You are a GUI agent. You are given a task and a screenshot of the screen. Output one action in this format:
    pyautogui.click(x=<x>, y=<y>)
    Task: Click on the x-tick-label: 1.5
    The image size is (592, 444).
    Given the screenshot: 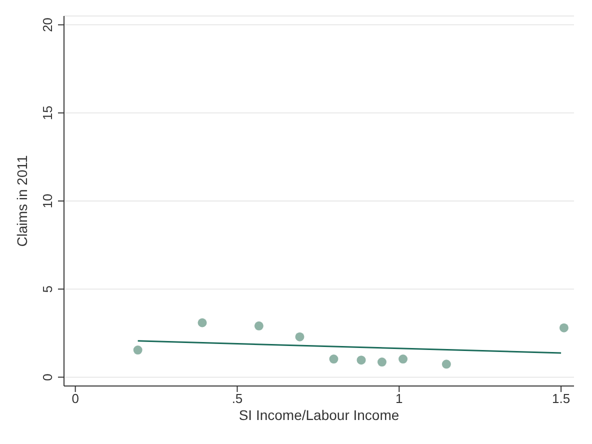 What is the action you would take?
    pyautogui.click(x=561, y=398)
    